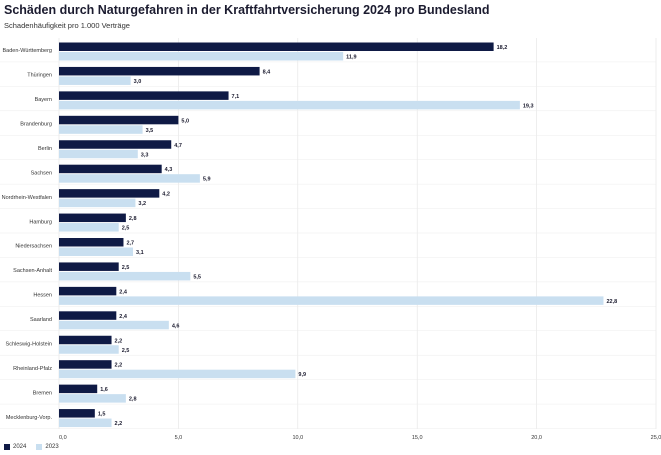  I want to click on category-label: Brandenburg, so click(36, 125).